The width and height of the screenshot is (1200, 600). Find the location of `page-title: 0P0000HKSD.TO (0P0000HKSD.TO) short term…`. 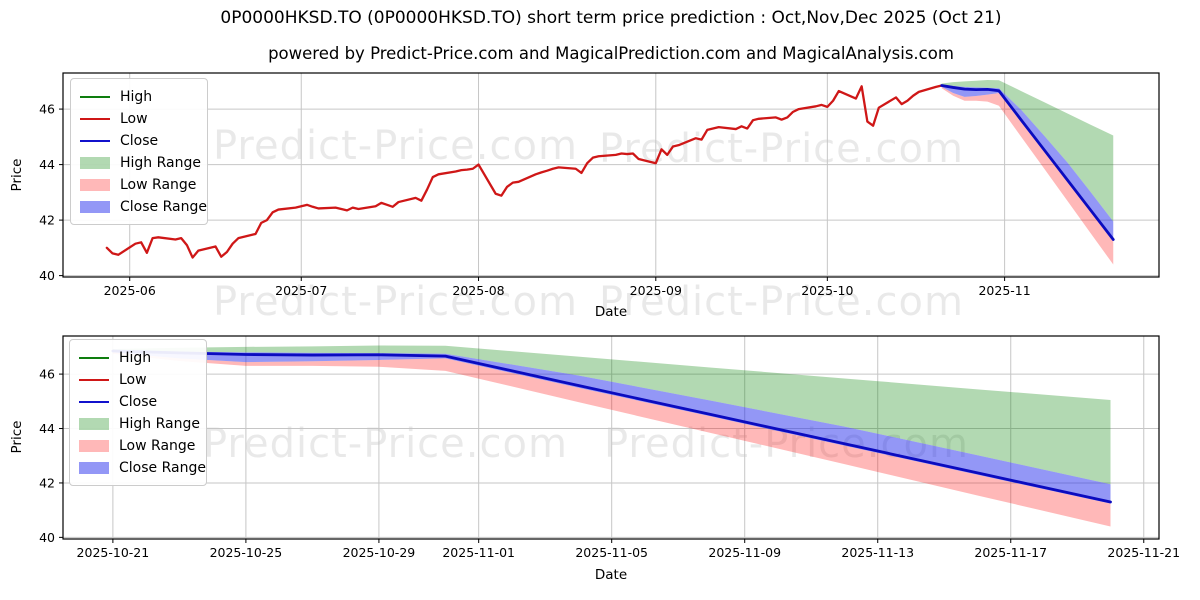

page-title: 0P0000HKSD.TO (0P0000HKSD.TO) short term… is located at coordinates (611, 18).